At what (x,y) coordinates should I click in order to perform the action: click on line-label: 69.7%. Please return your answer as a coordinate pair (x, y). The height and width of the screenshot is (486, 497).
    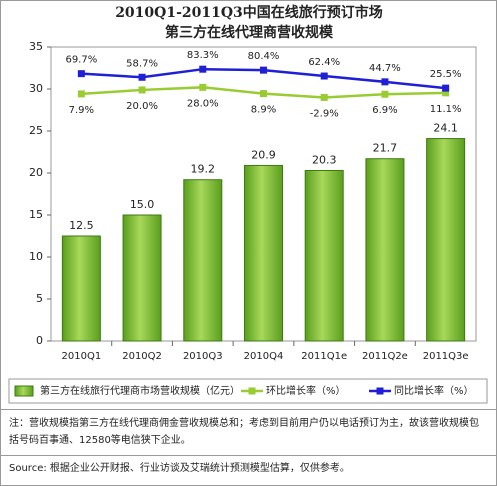
    Looking at the image, I should click on (81, 60).